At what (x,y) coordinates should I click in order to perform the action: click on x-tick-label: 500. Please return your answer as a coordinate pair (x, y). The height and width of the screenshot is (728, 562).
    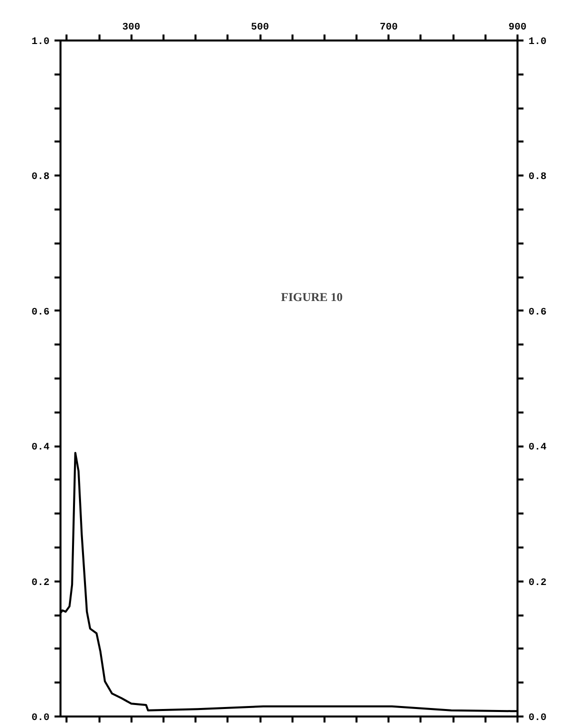
    Looking at the image, I should click on (260, 28).